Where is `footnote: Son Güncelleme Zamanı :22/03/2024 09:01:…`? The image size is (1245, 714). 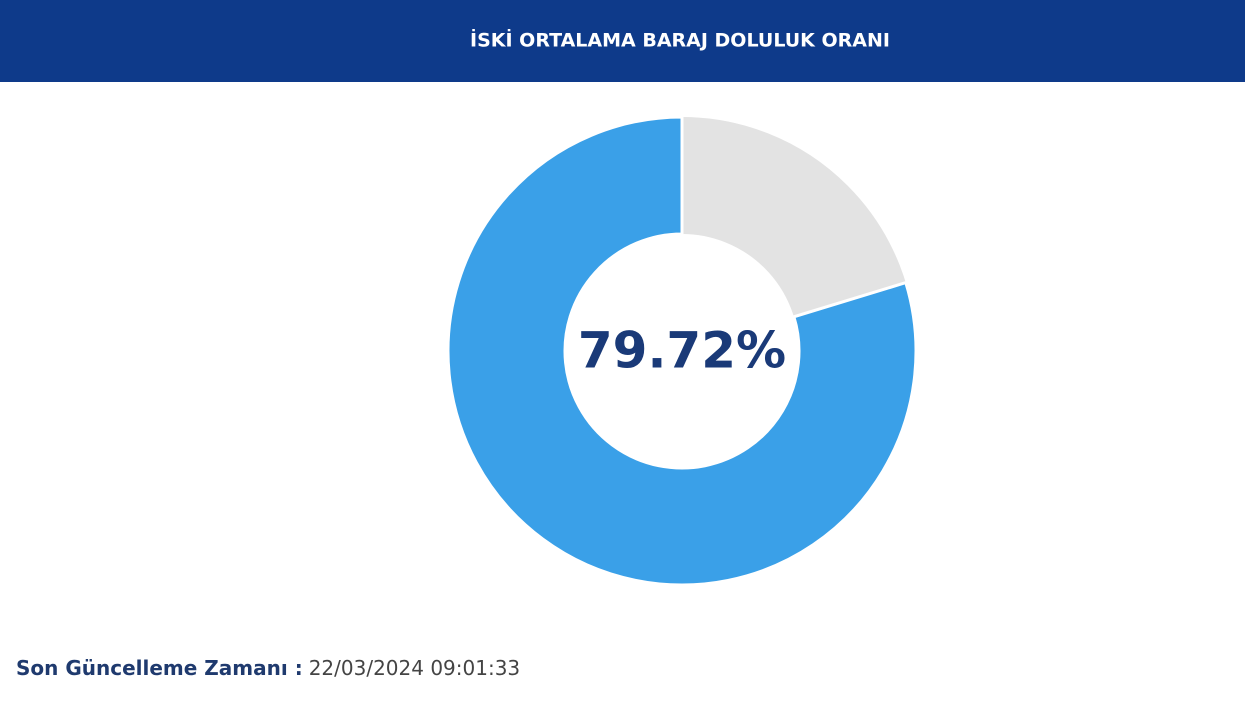
footnote: Son Güncelleme Zamanı :22/03/2024 09:01:… is located at coordinates (268, 668).